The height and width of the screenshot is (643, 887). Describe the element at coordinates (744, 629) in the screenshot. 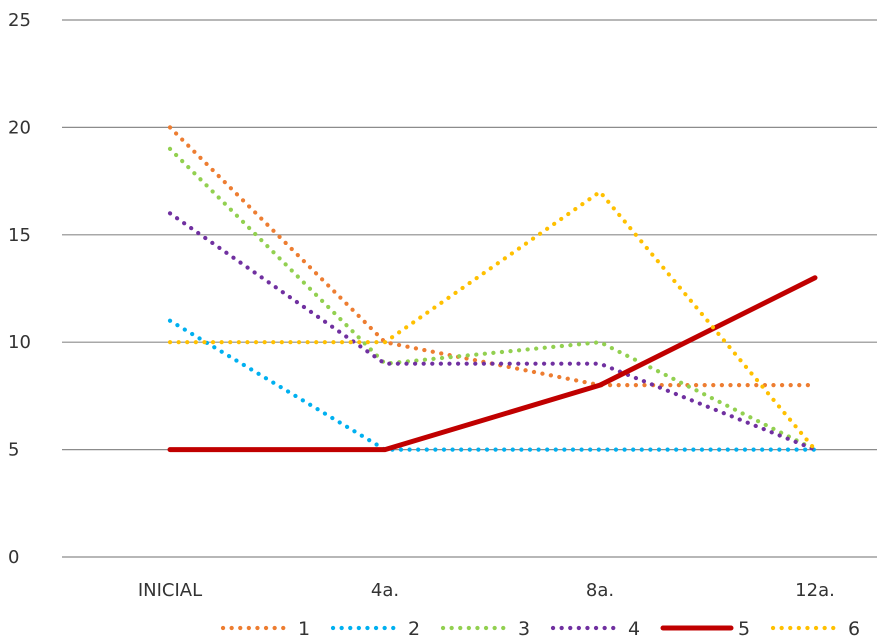

I see `legend-label-5: 5` at that location.